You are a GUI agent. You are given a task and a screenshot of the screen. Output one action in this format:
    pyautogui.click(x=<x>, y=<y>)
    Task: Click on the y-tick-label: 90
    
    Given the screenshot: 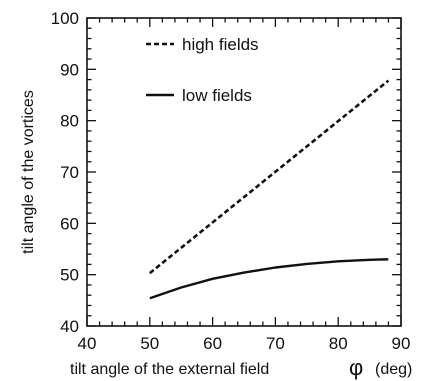 What is the action you would take?
    pyautogui.click(x=69, y=69)
    